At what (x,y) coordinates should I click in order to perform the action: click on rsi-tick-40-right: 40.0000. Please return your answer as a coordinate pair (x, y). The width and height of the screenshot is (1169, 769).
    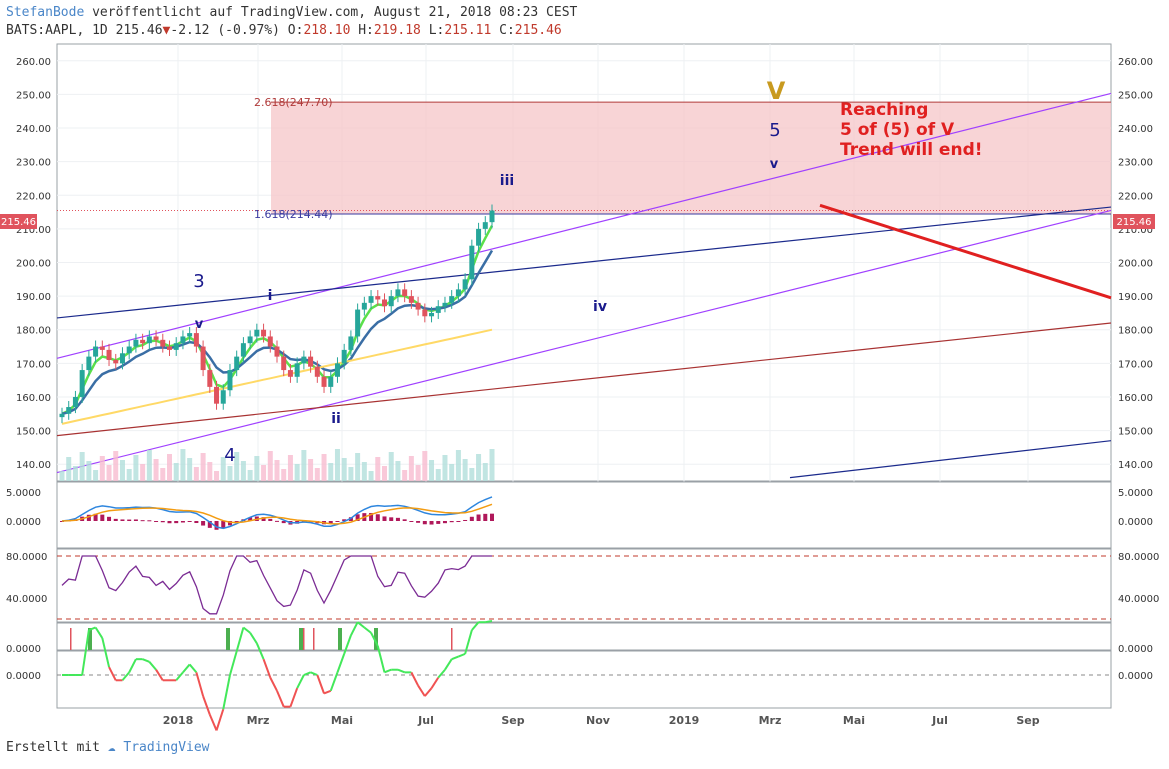
    Looking at the image, I should click on (1138, 599).